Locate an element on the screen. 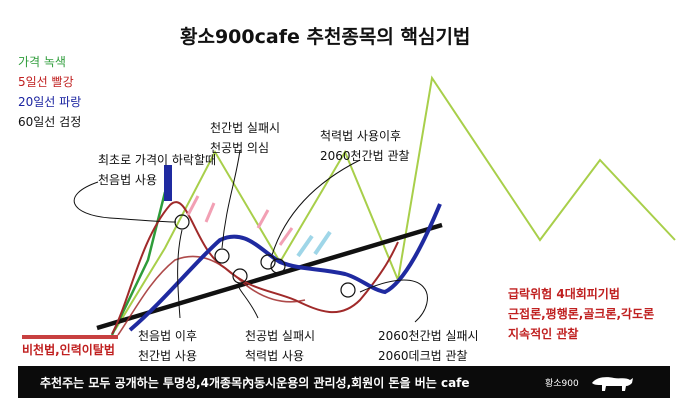 The width and height of the screenshot is (685, 403). legend-ma20: 20일선 파랑 is located at coordinates (50, 102).